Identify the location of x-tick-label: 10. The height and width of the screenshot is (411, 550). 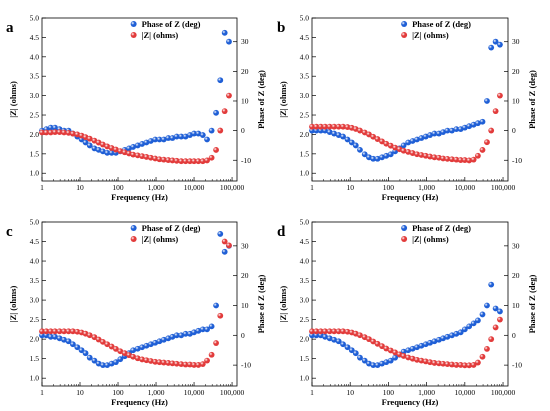
(80, 187).